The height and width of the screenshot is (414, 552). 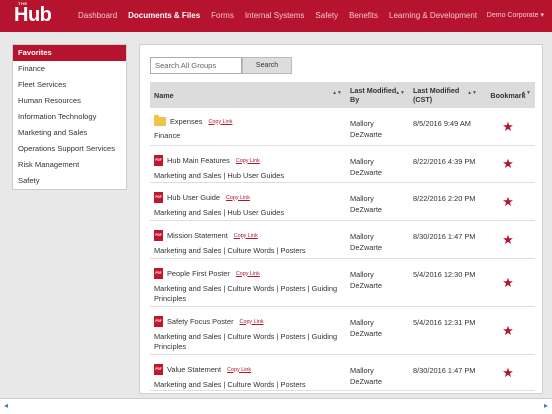 What do you see at coordinates (186, 121) in the screenshot?
I see `document-name-link: Expenses` at bounding box center [186, 121].